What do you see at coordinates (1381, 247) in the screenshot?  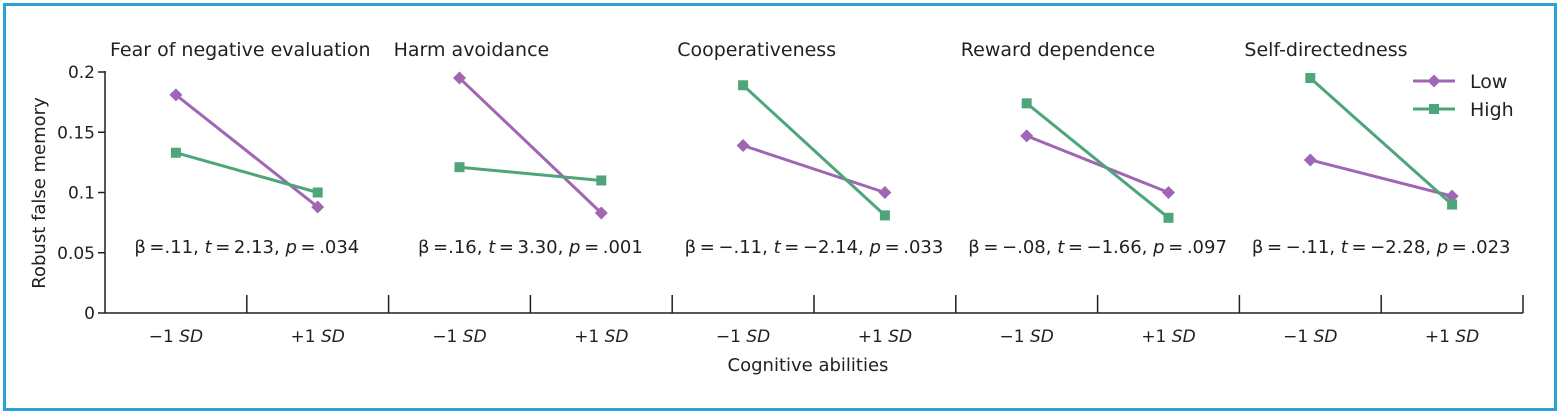 I see `stat-annotation: β = −.11, t = −2.28, p = .023` at bounding box center [1381, 247].